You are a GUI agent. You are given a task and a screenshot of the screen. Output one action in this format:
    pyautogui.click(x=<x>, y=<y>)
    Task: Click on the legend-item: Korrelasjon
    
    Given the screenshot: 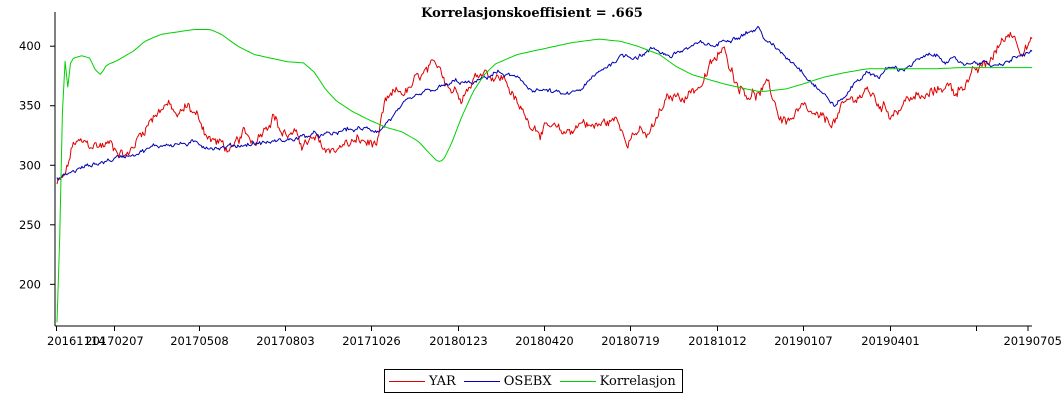 What is the action you would take?
    pyautogui.click(x=617, y=381)
    